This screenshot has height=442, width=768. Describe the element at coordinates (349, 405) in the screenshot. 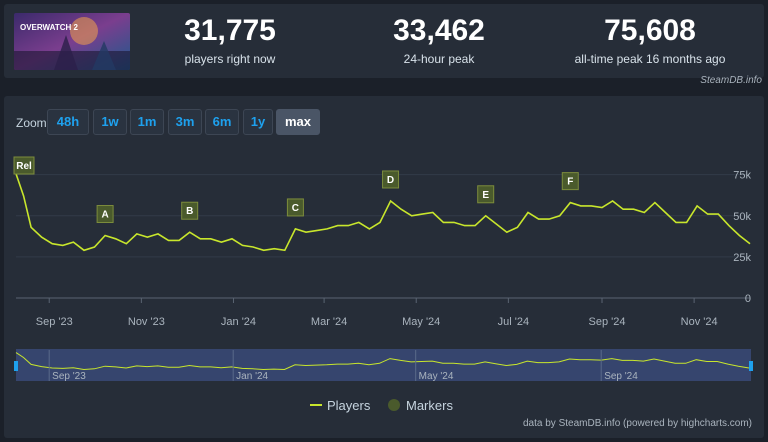

I see `legend-players-label: Players` at that location.